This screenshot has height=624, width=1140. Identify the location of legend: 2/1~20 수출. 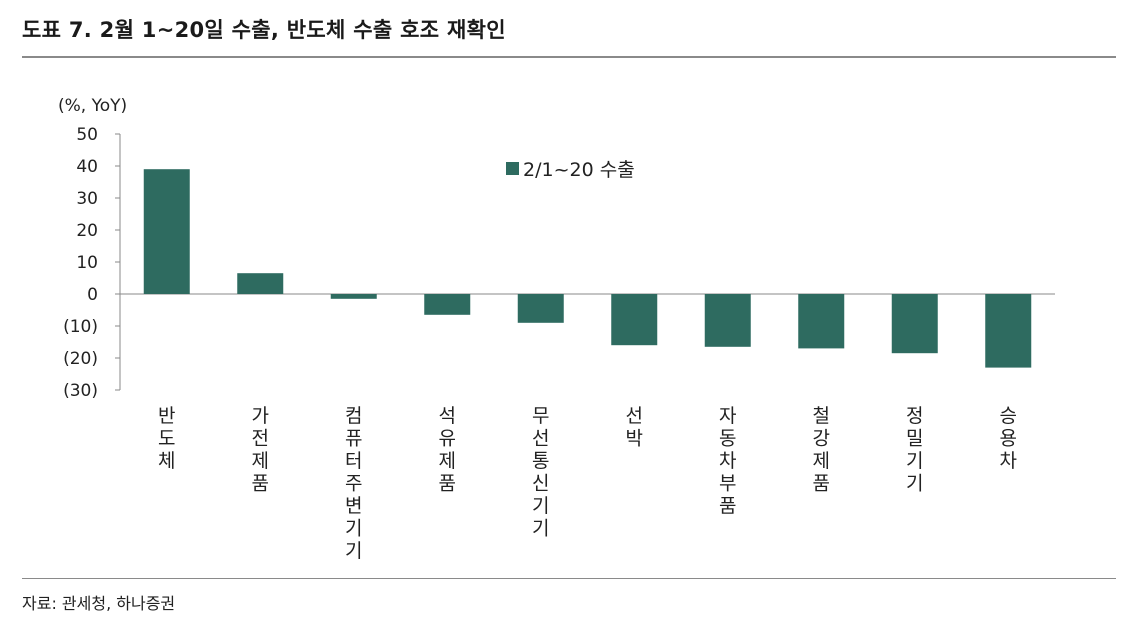
(570, 170).